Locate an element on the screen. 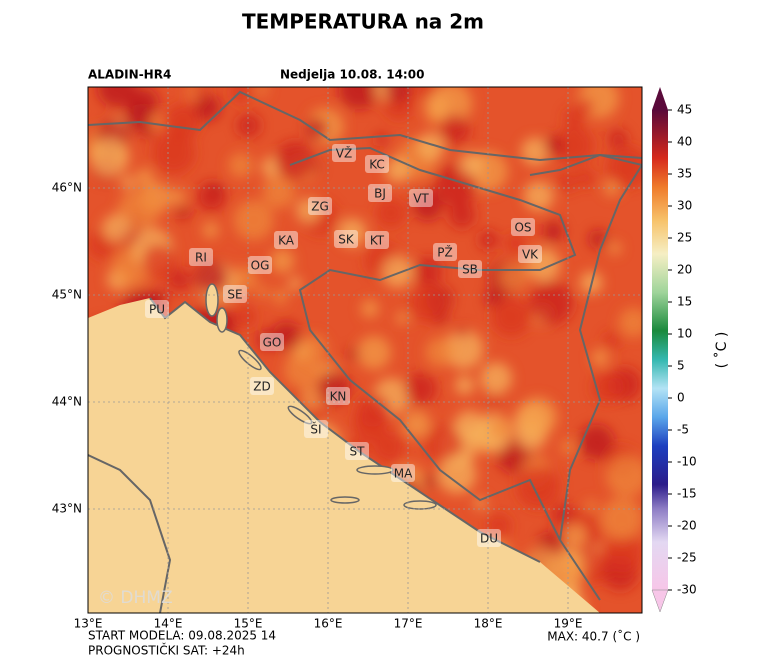 Image resolution: width=776 pixels, height=660 pixels. city-label: ŠI is located at coordinates (315, 429).